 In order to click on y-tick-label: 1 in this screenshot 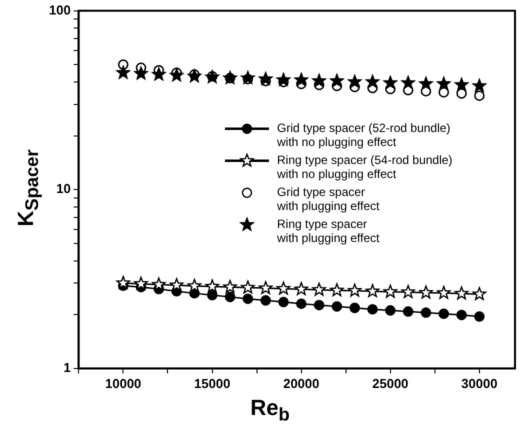, I will do `click(67, 367)`.